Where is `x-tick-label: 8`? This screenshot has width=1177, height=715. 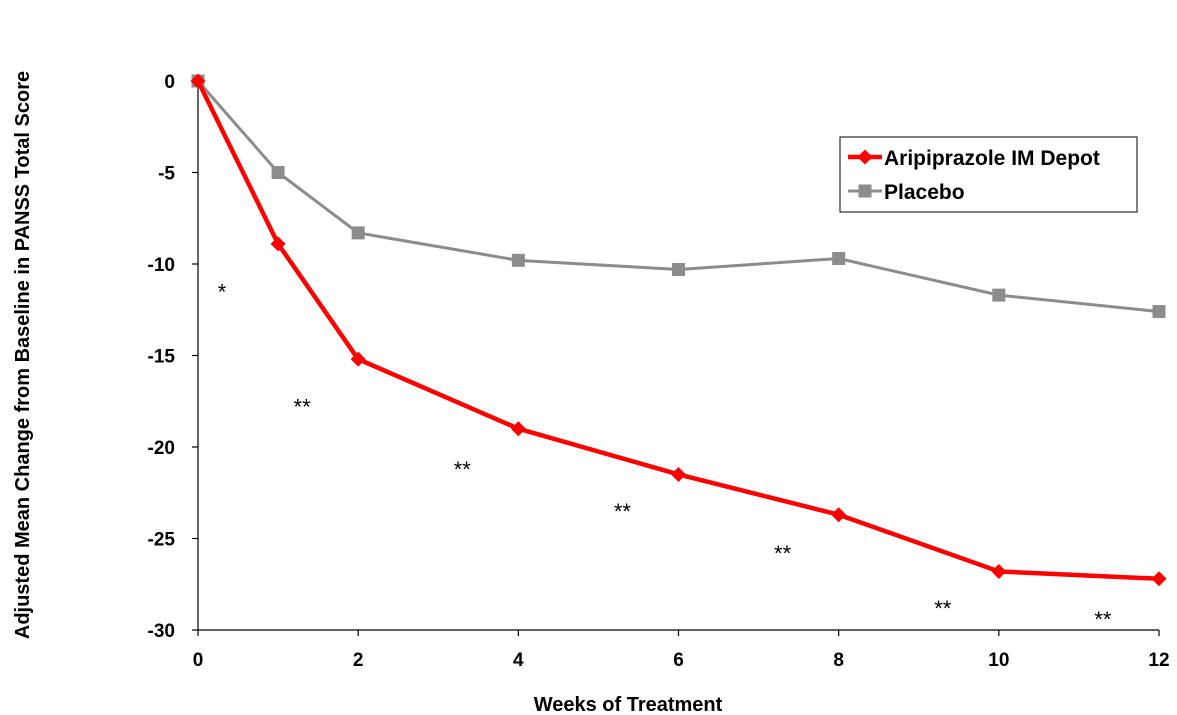
x-tick-label: 8 is located at coordinates (838, 660).